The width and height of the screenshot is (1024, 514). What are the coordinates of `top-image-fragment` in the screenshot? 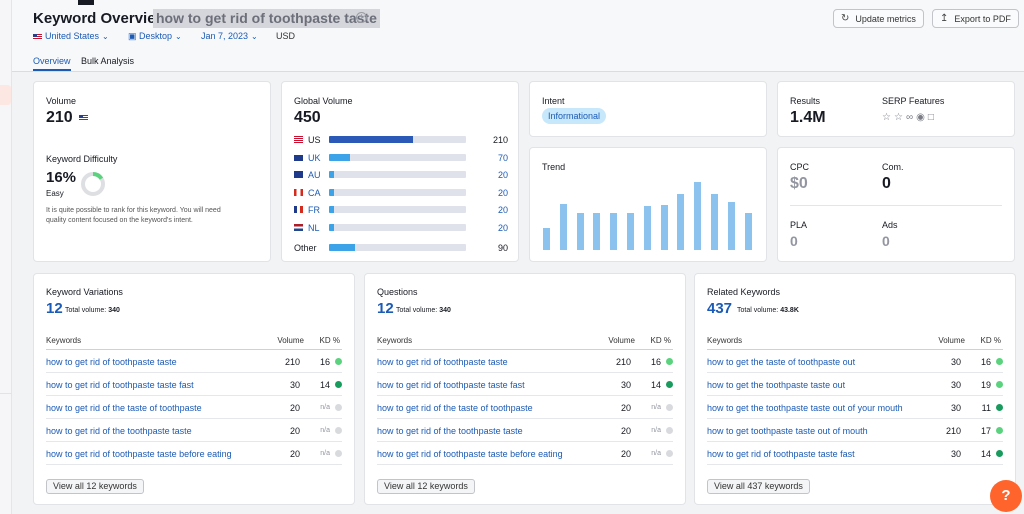 It's located at (86, 2).